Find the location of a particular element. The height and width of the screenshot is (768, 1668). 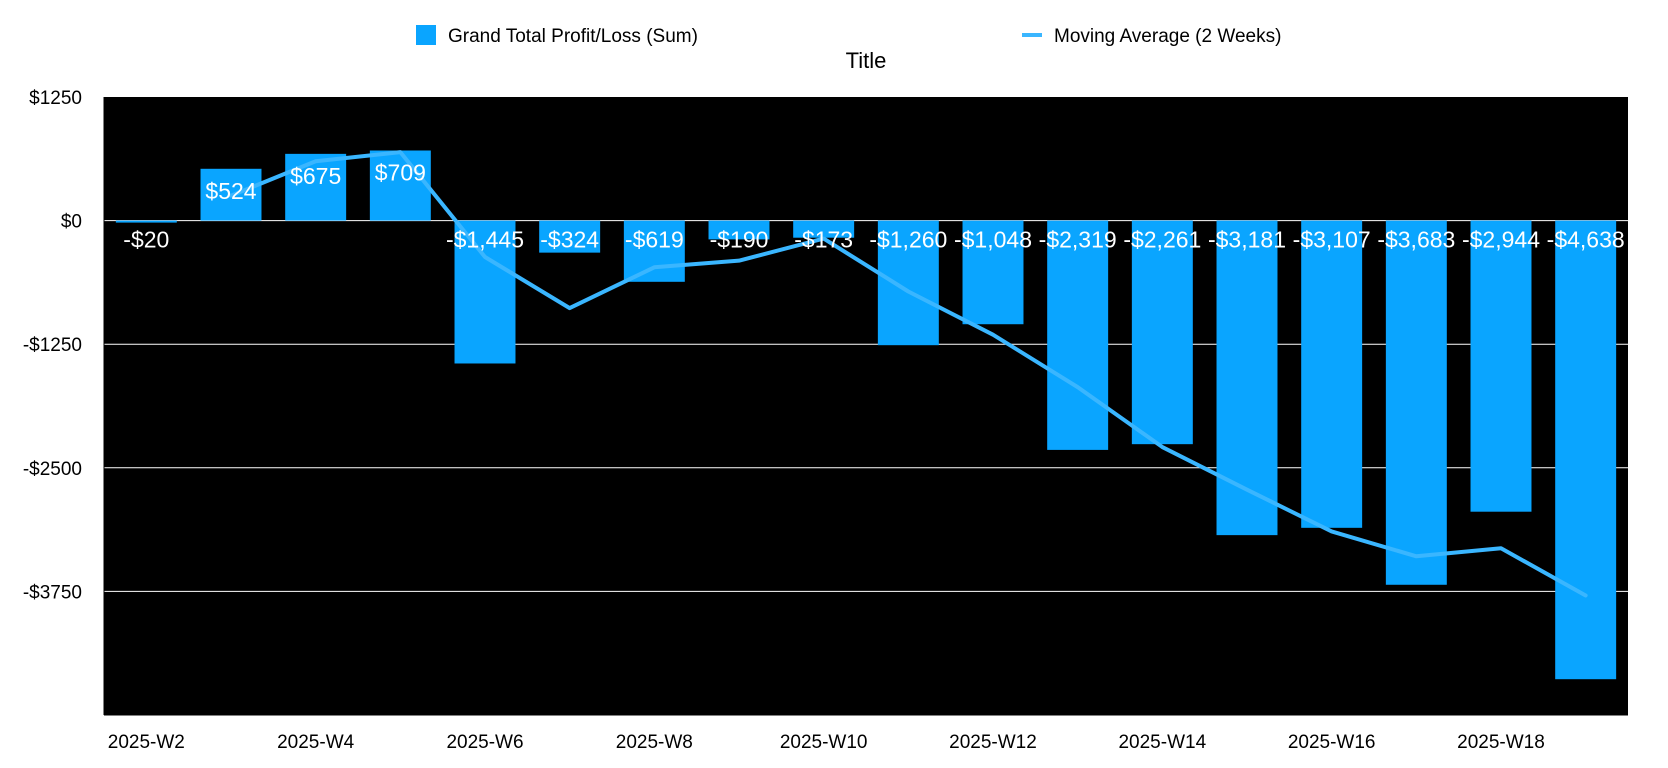

bar-value-label: $675 is located at coordinates (315, 176).